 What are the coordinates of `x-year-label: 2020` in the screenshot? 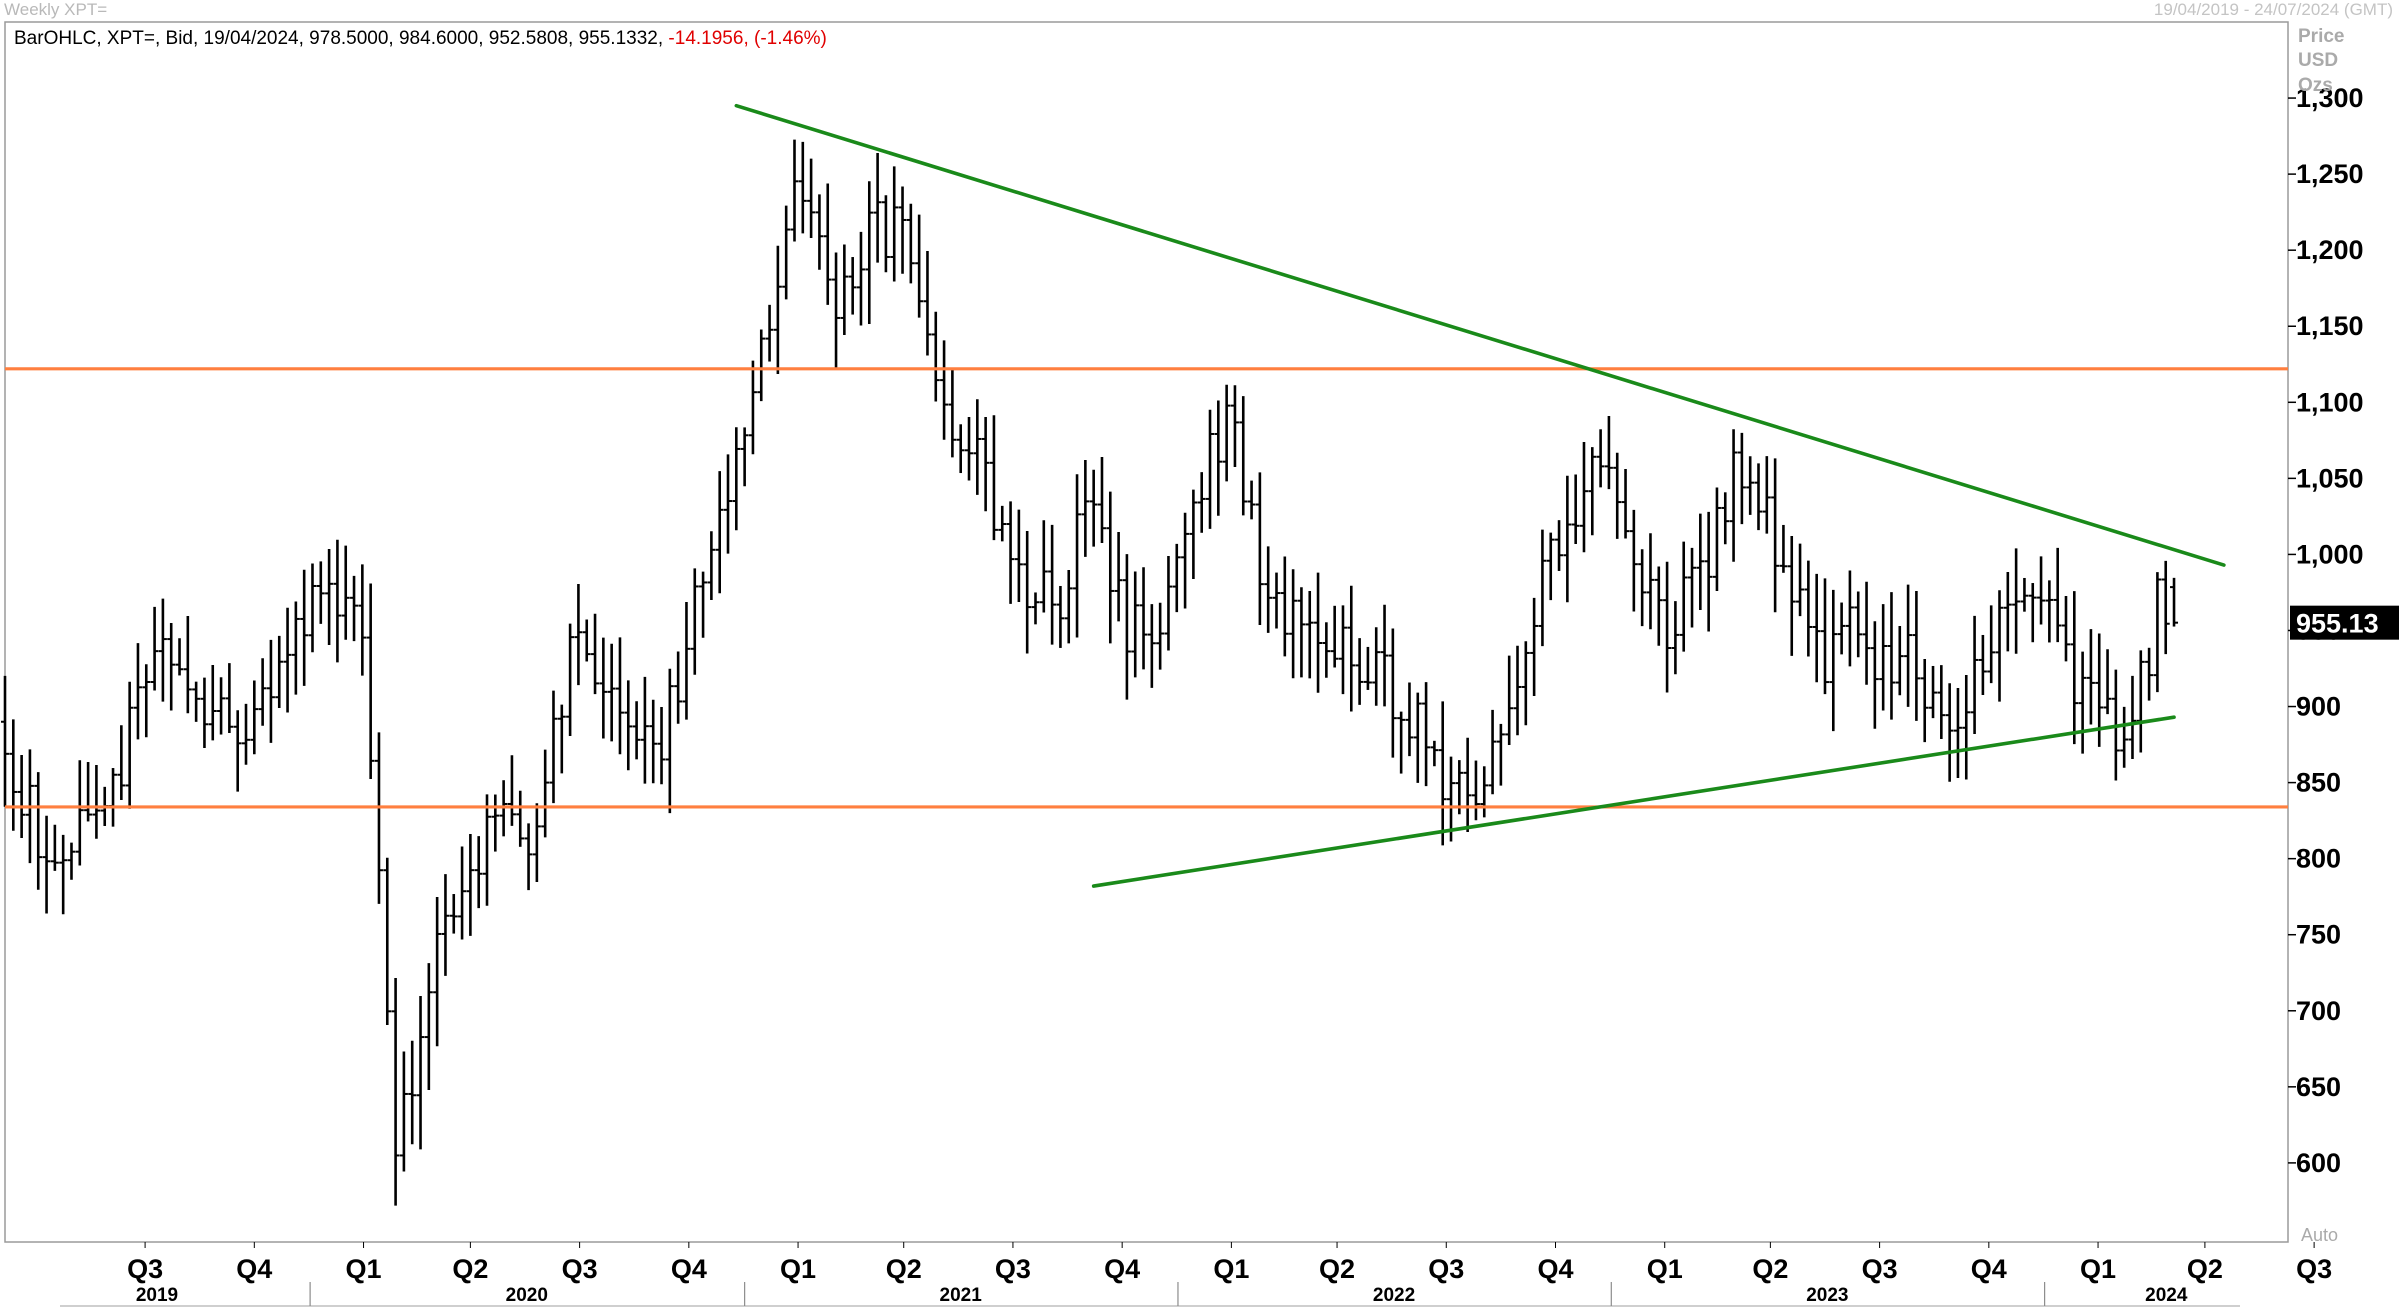 It's located at (527, 1295).